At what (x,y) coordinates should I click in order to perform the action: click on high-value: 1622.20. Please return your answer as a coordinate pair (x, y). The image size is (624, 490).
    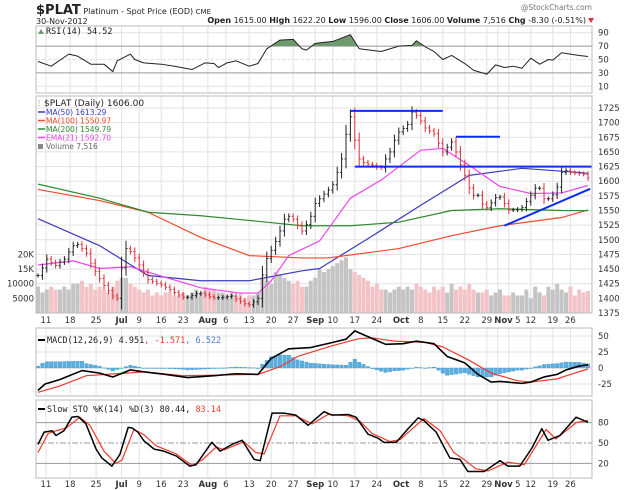
    Looking at the image, I should click on (309, 20).